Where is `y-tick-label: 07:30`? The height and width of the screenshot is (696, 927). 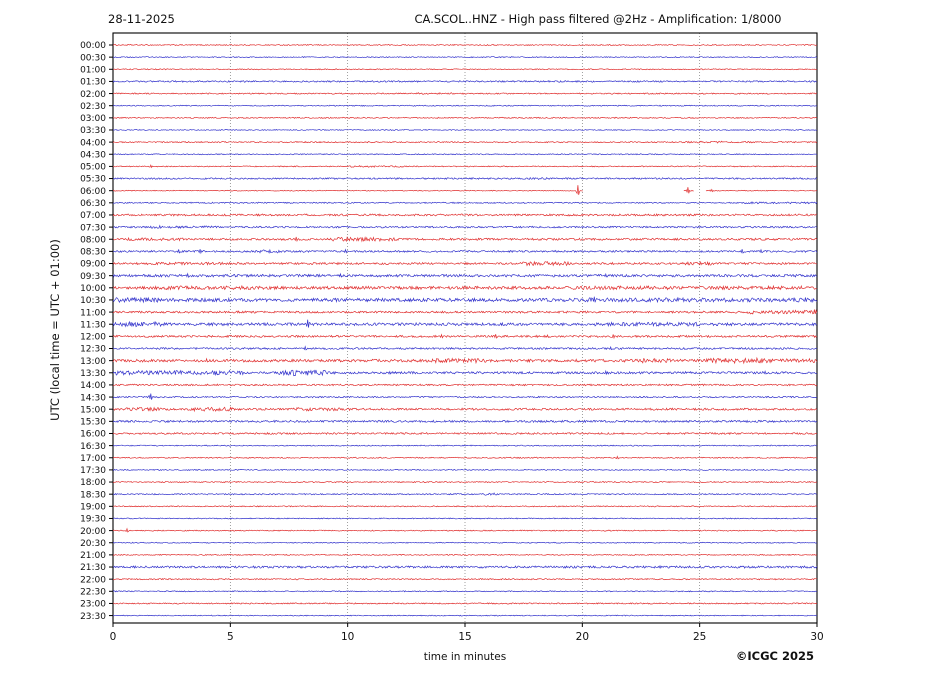
y-tick-label: 07:30 is located at coordinates (93, 228).